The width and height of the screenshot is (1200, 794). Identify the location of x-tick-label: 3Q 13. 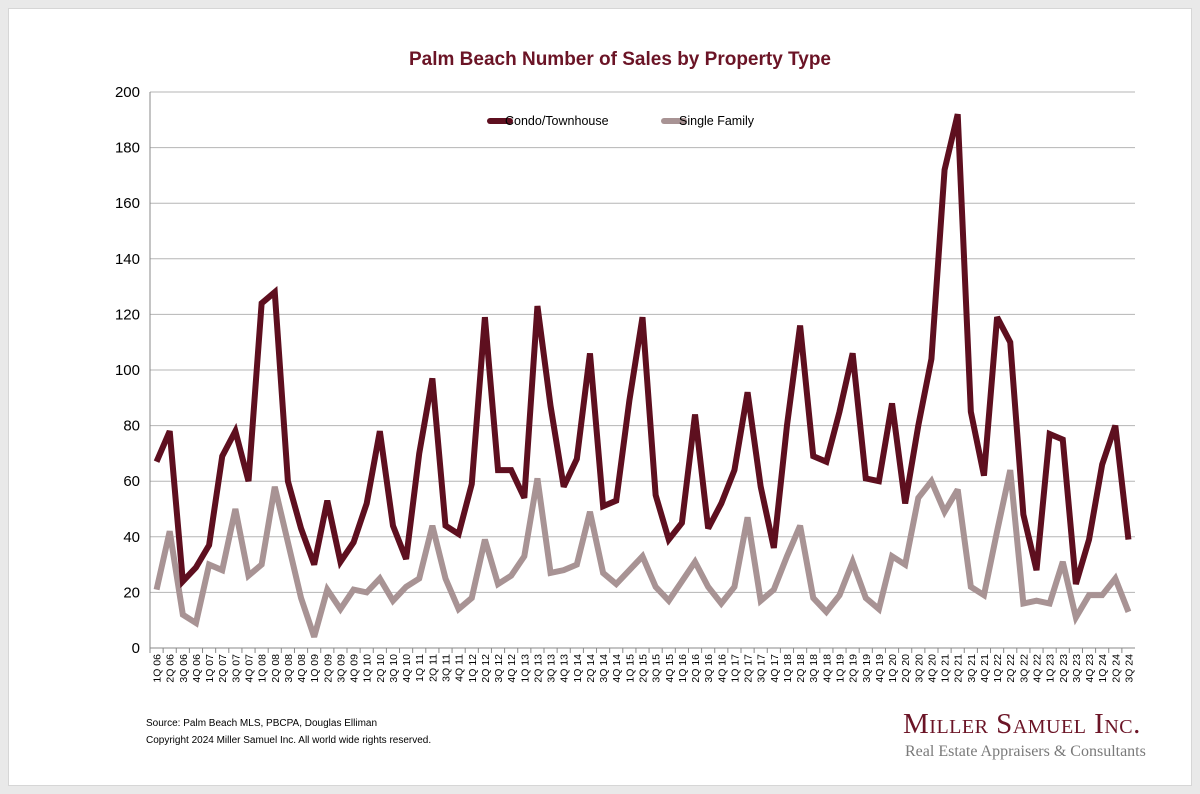
(552, 668).